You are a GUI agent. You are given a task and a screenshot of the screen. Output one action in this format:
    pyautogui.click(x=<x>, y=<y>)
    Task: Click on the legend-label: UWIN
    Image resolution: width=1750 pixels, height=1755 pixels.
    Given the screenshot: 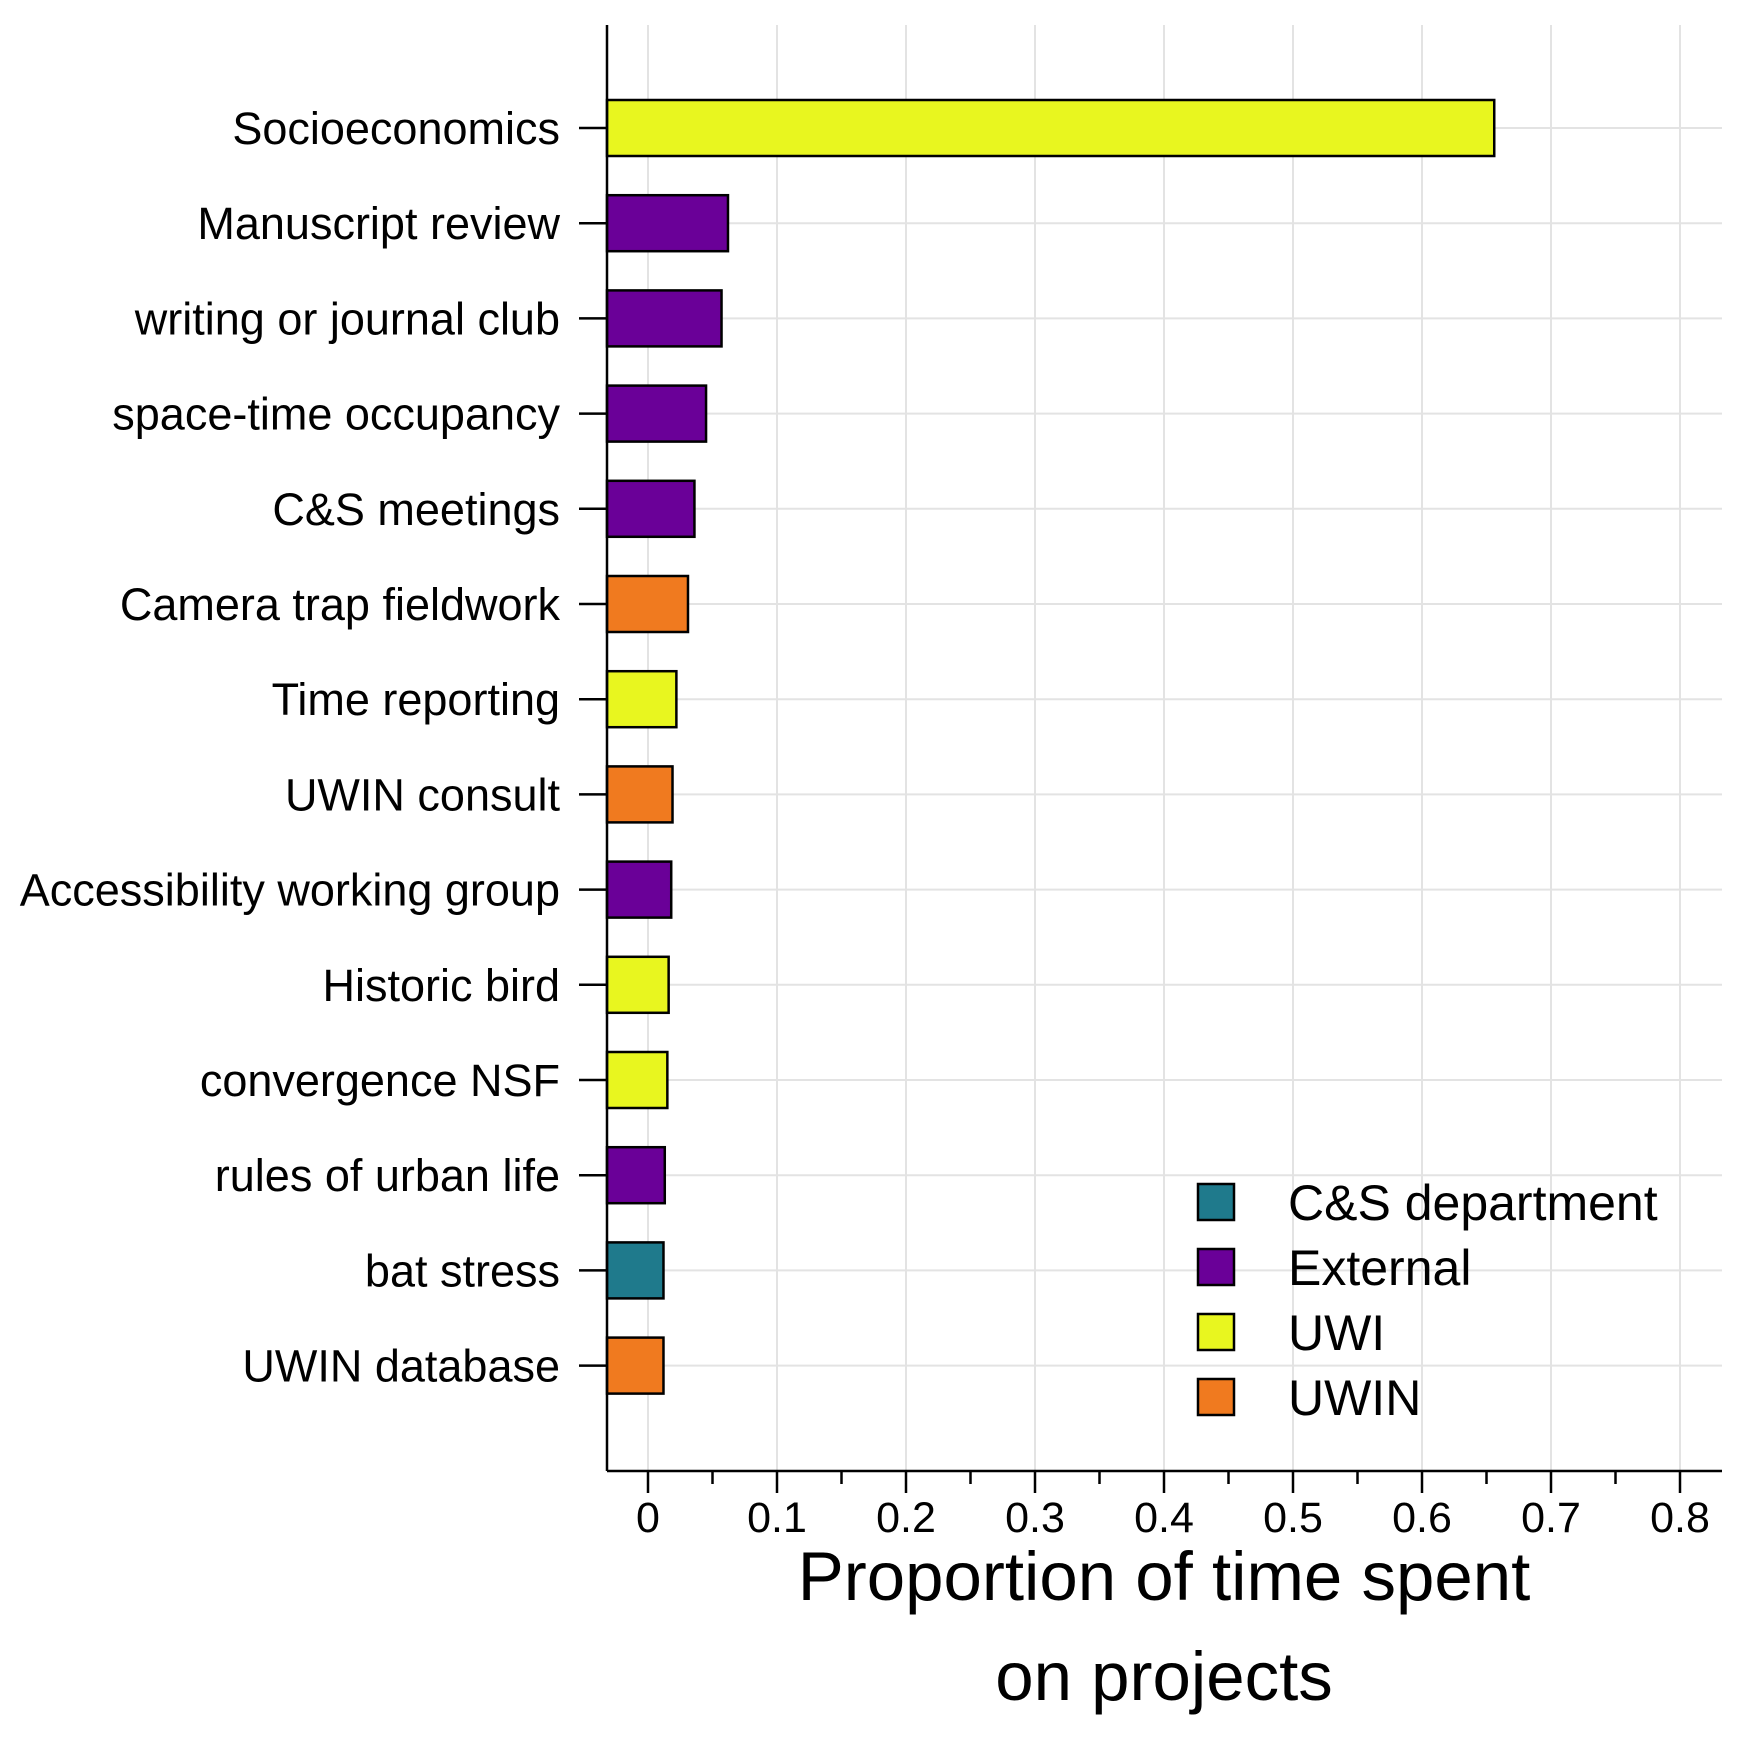 What is the action you would take?
    pyautogui.click(x=1354, y=1398)
    